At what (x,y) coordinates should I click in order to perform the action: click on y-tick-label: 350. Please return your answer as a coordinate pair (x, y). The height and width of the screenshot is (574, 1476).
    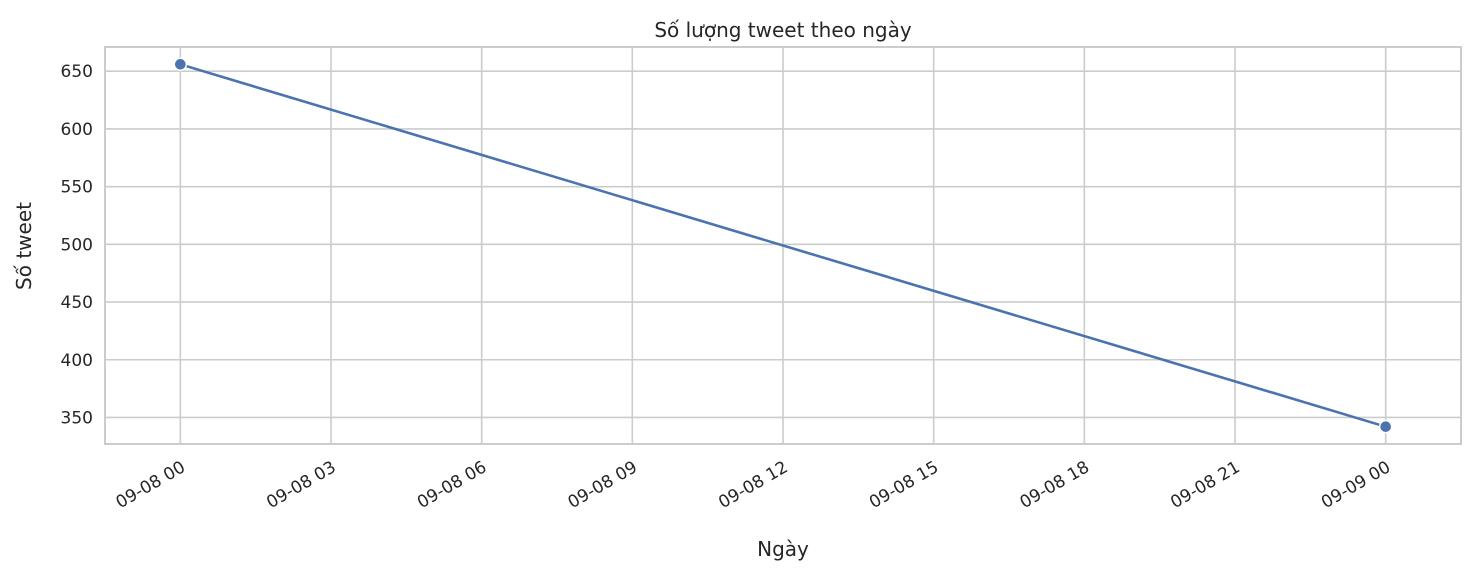
    Looking at the image, I should click on (77, 418).